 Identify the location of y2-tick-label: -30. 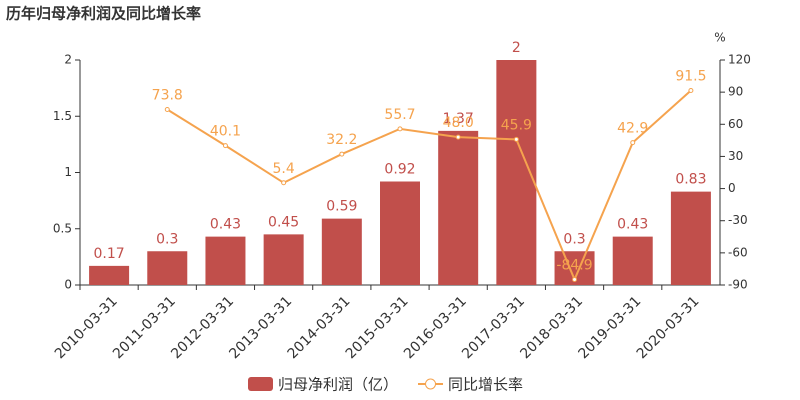
(738, 220).